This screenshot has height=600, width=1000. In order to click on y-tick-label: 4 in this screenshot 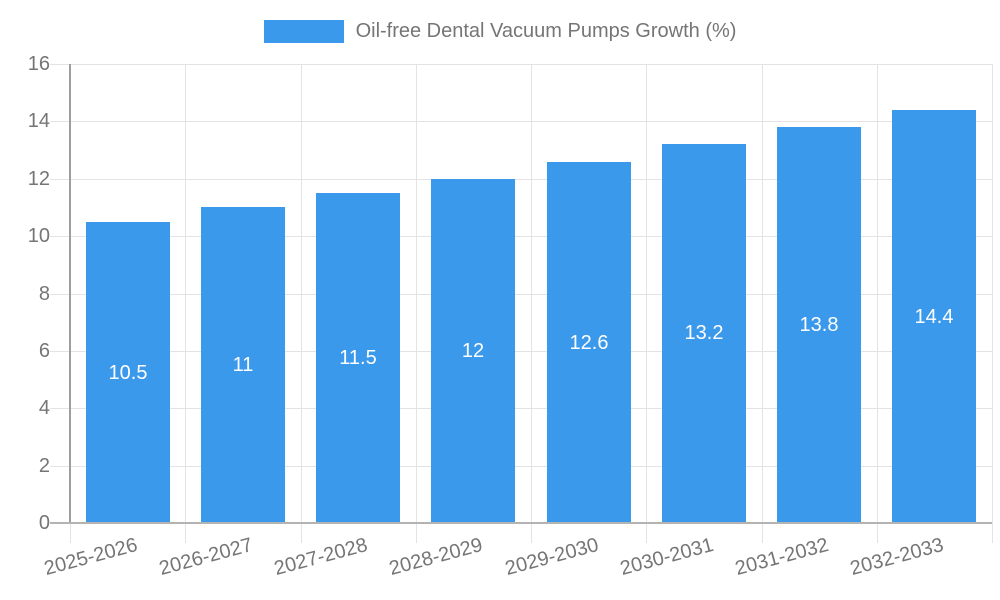, I will do `click(44, 408)`.